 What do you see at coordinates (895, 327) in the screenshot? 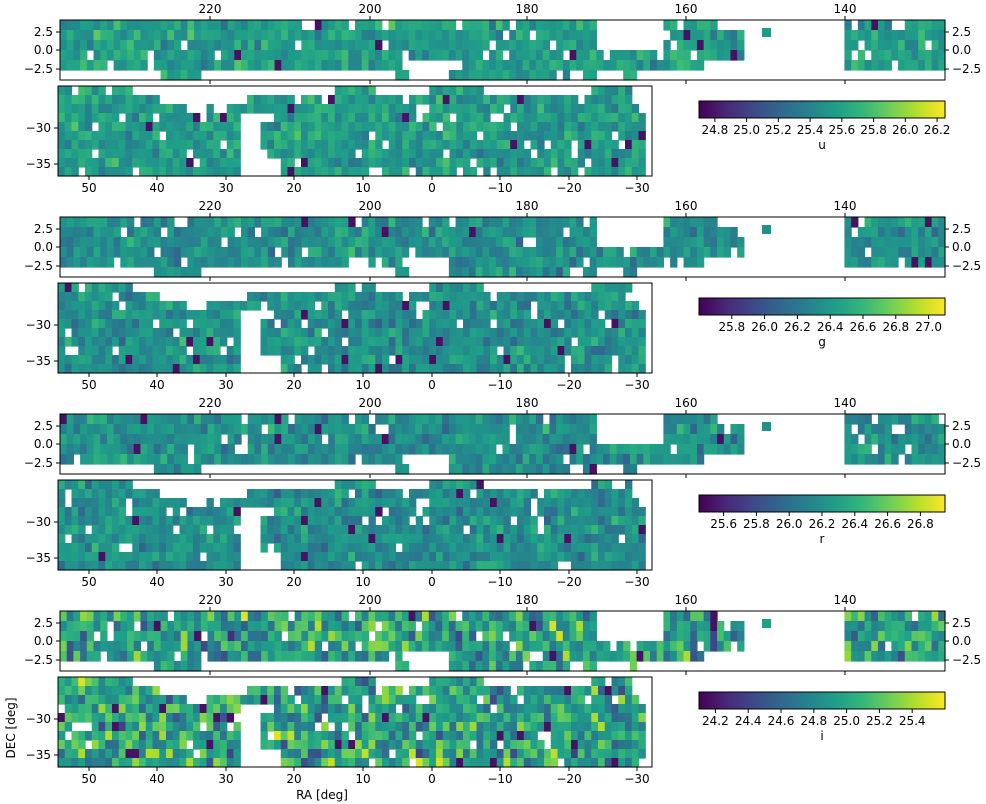
I see `colorbar-tick-label: 26.8` at bounding box center [895, 327].